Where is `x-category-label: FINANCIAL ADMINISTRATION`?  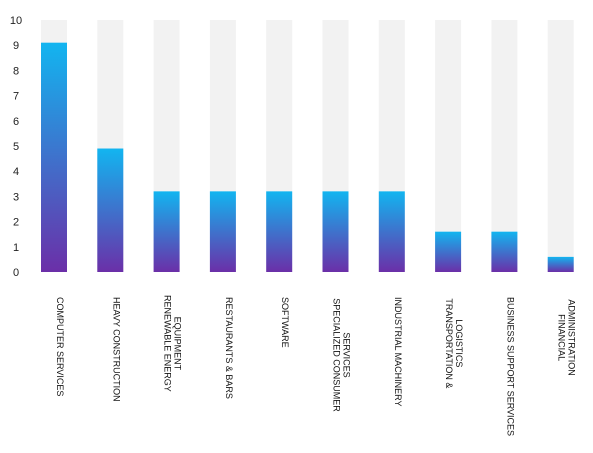
x-category-label: FINANCIAL ADMINISTRATION is located at coordinates (567, 337).